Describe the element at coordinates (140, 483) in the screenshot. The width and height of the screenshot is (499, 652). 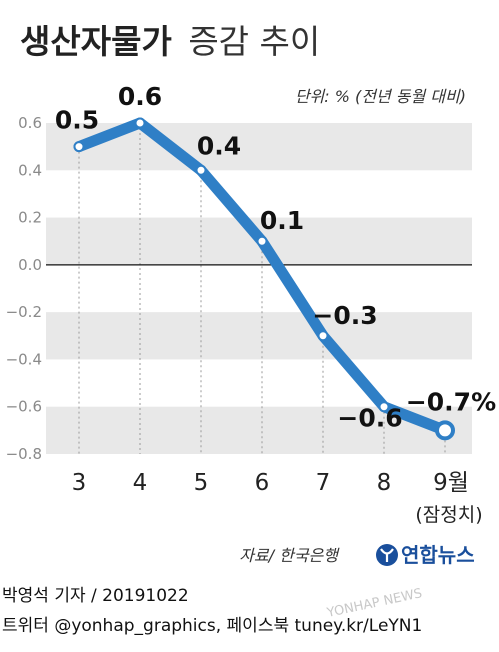
I see `x-tick-label: 4` at that location.